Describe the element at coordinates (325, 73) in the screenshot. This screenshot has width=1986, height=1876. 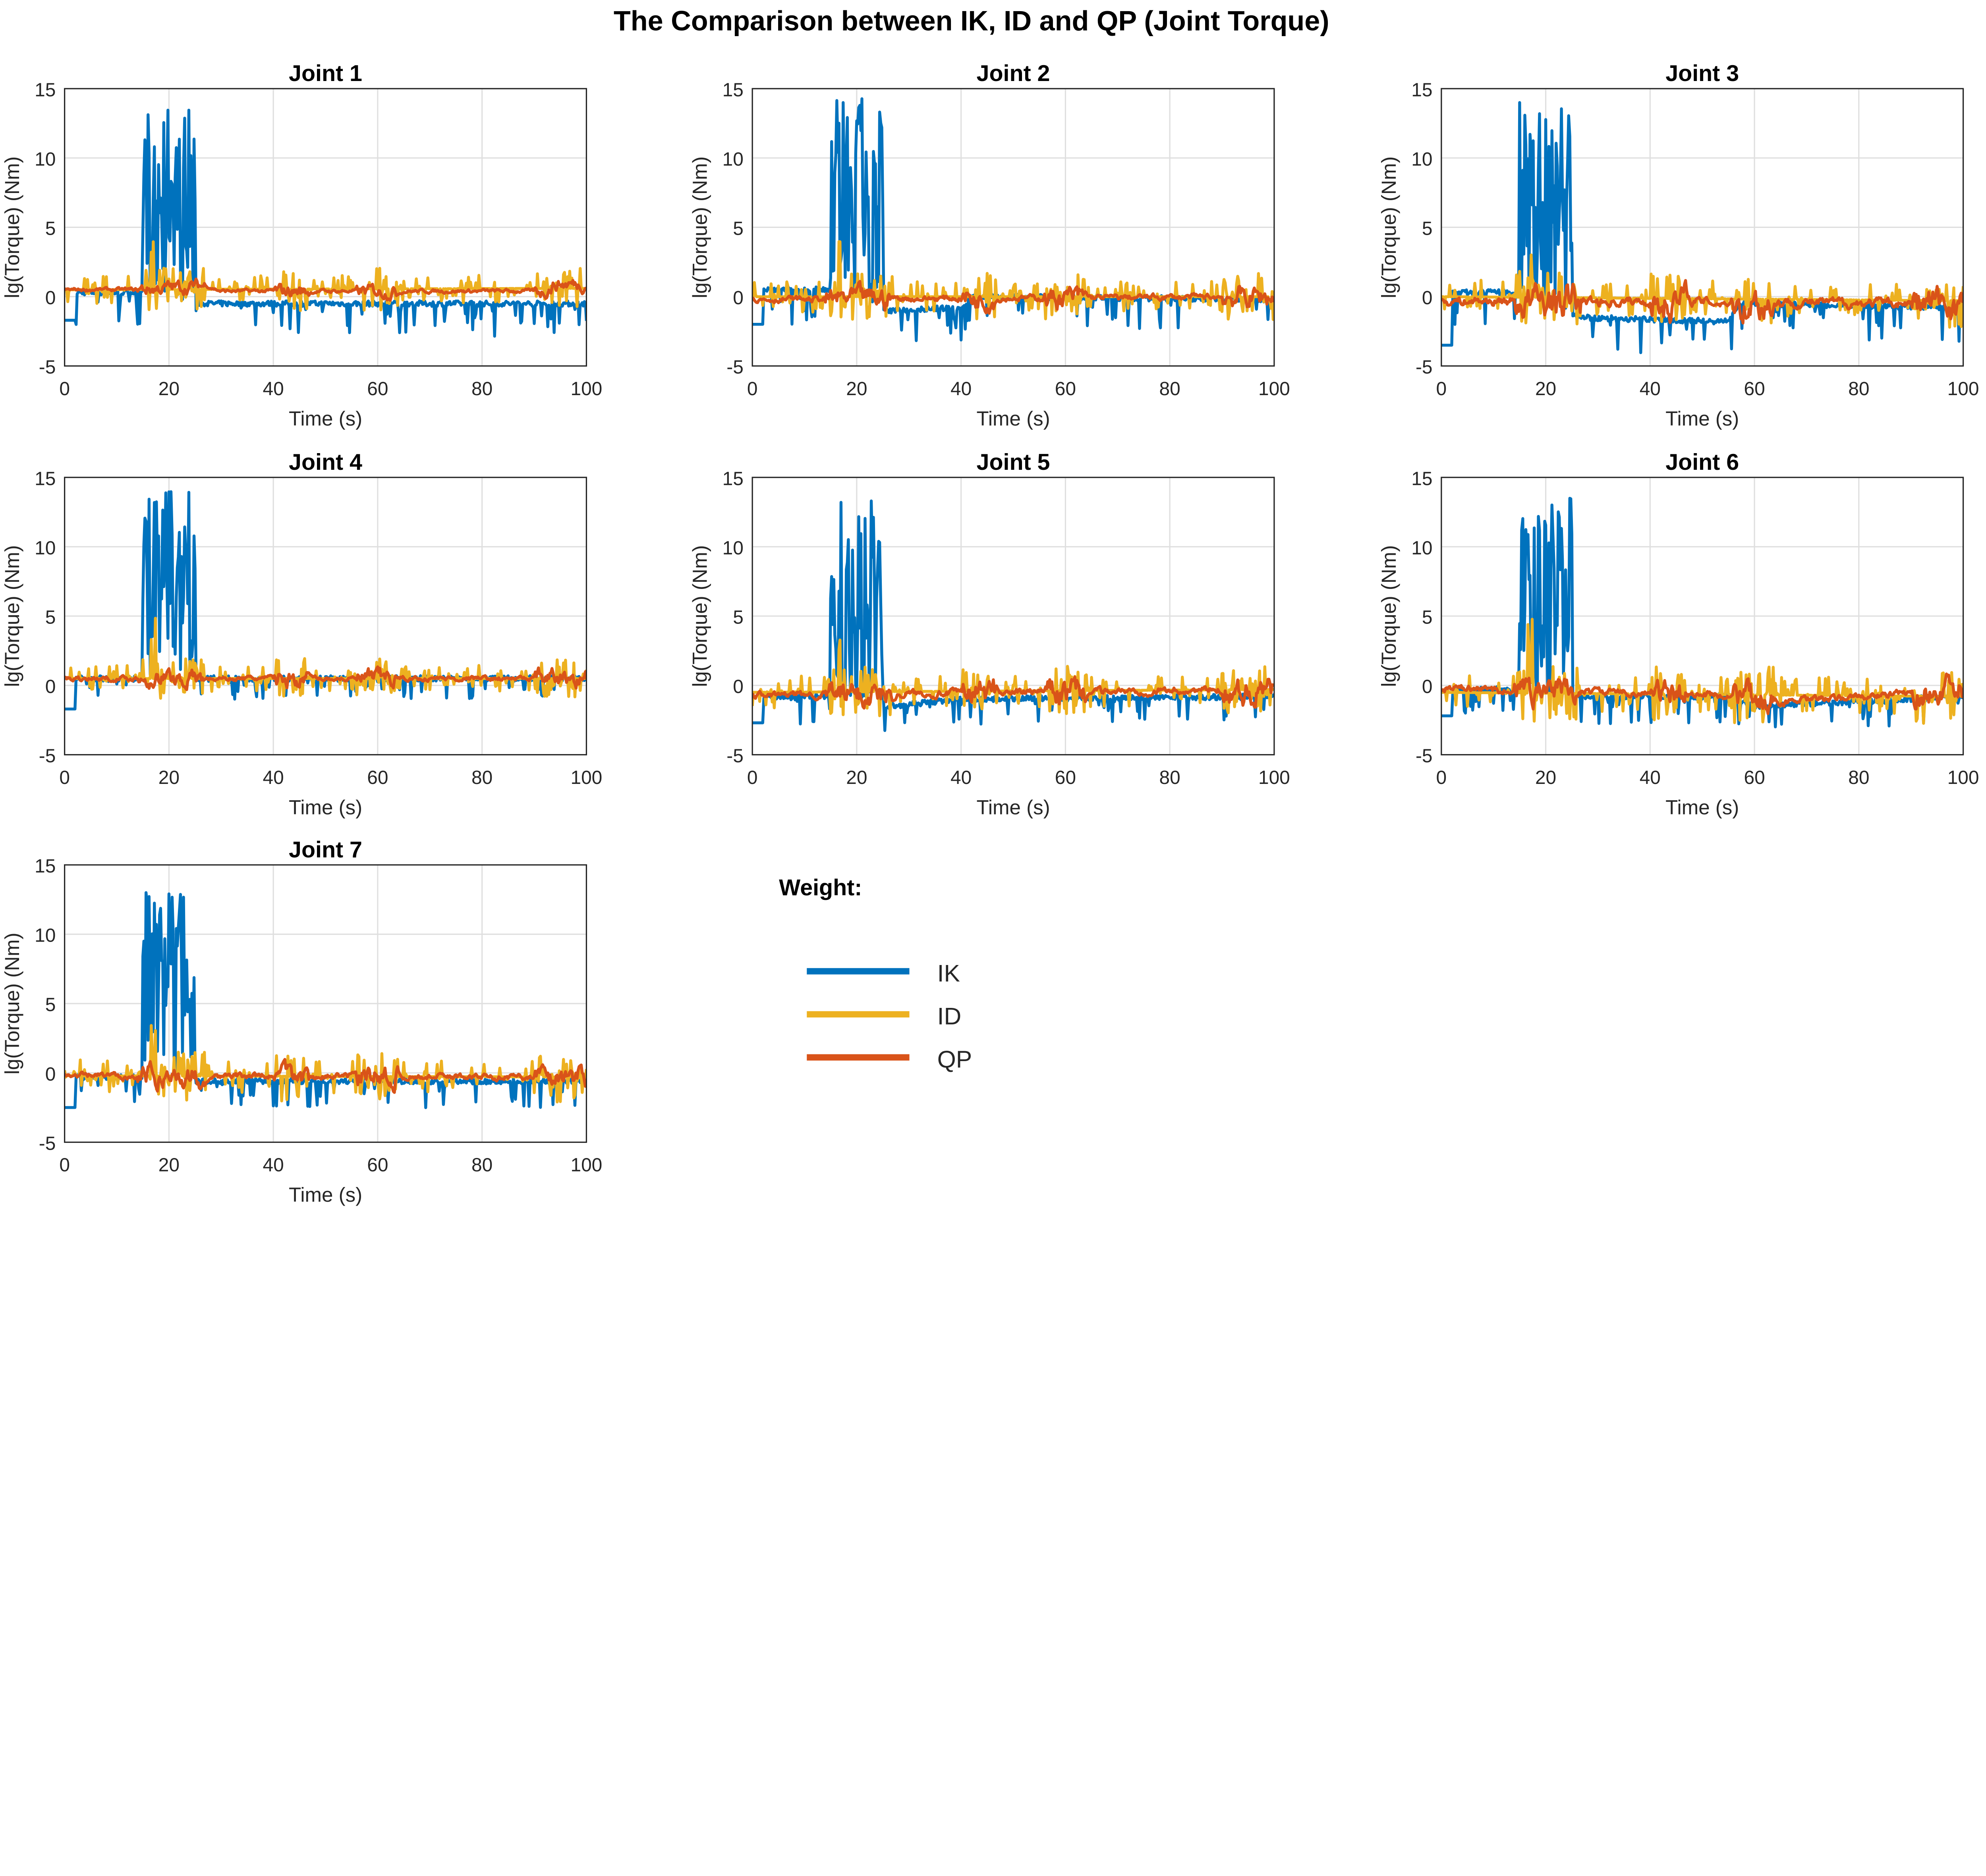
I see `subplot-title: Joint 1` at that location.